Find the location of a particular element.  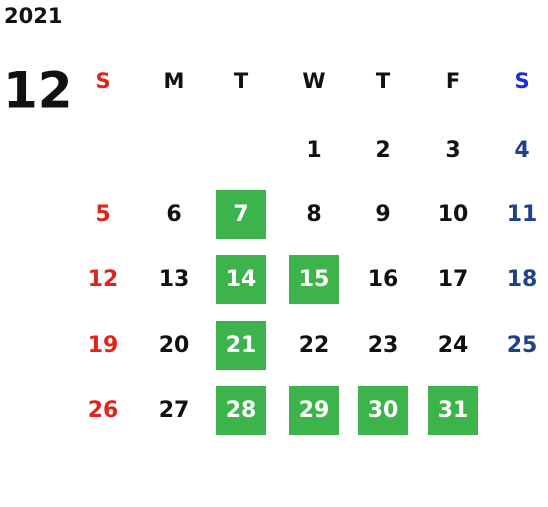

day-number: 7 is located at coordinates (240, 214).